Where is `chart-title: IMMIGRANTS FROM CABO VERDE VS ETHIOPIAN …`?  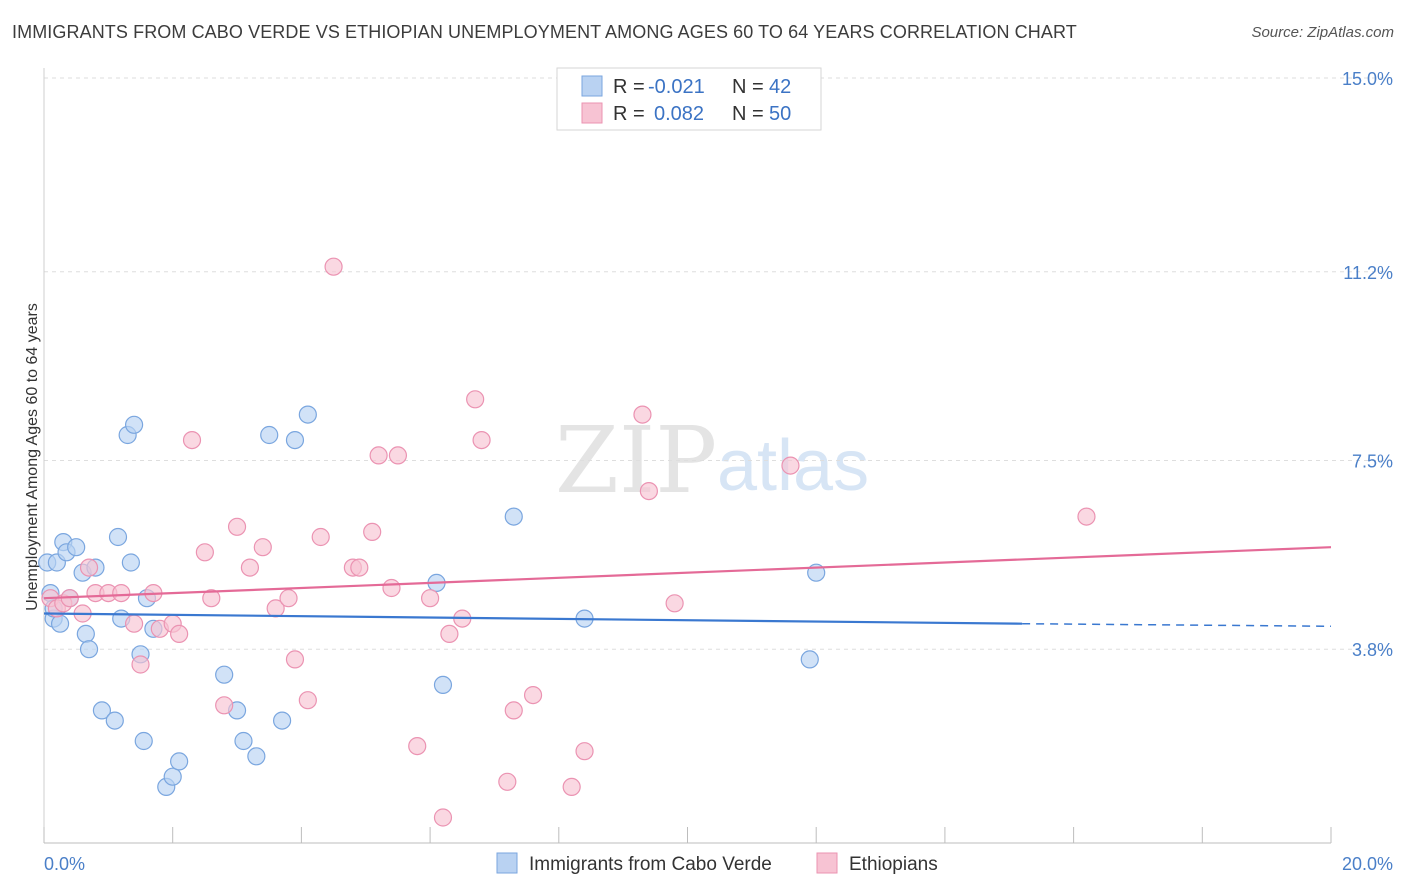 chart-title: IMMIGRANTS FROM CABO VERDE VS ETHIOPIAN … is located at coordinates (544, 32).